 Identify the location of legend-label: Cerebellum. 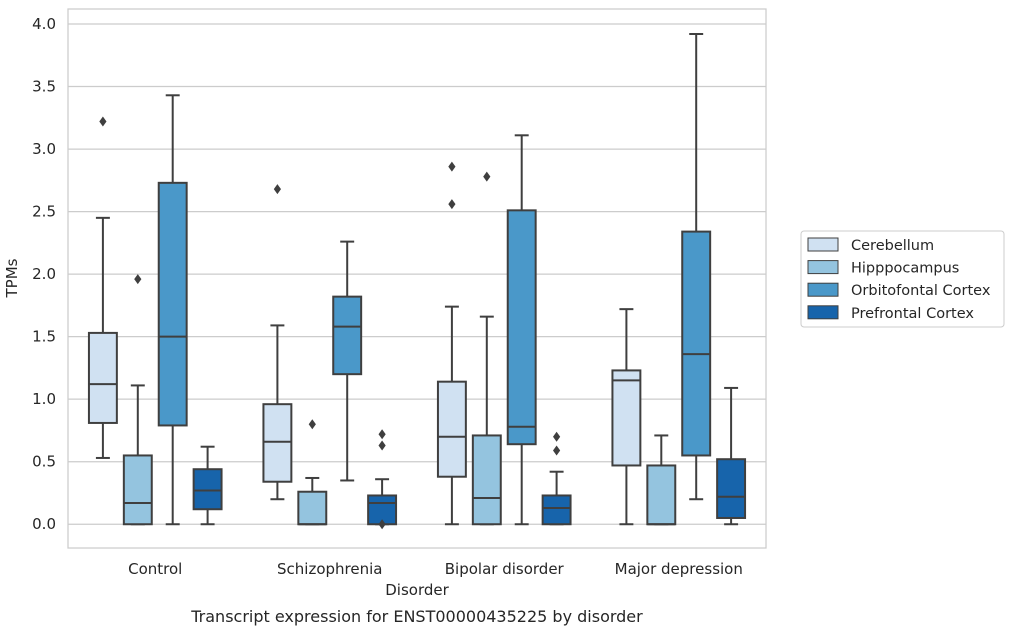
(892, 246).